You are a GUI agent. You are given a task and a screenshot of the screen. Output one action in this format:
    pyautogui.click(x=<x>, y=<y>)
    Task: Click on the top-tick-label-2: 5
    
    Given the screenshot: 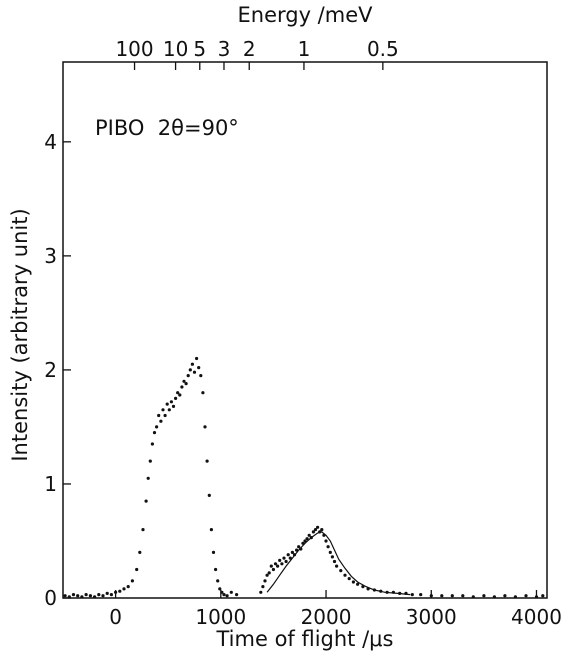 What is the action you would take?
    pyautogui.click(x=199, y=49)
    